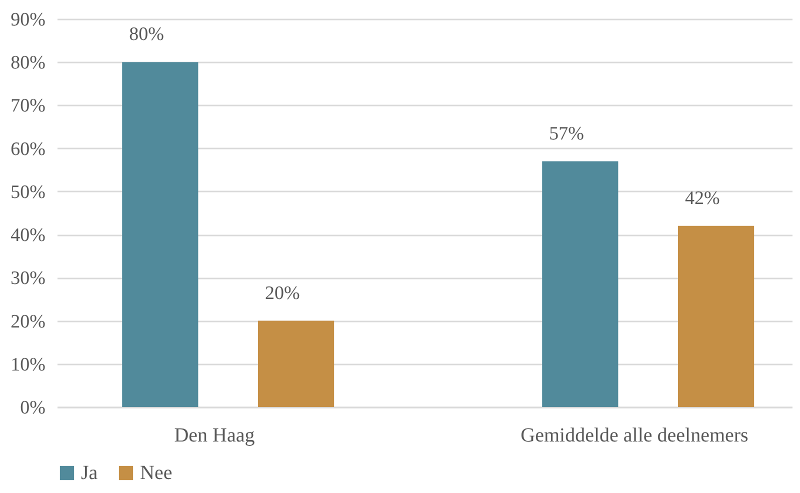 The image size is (800, 493). I want to click on x-tick-label: Gemiddelde alle deelnemers, so click(634, 435).